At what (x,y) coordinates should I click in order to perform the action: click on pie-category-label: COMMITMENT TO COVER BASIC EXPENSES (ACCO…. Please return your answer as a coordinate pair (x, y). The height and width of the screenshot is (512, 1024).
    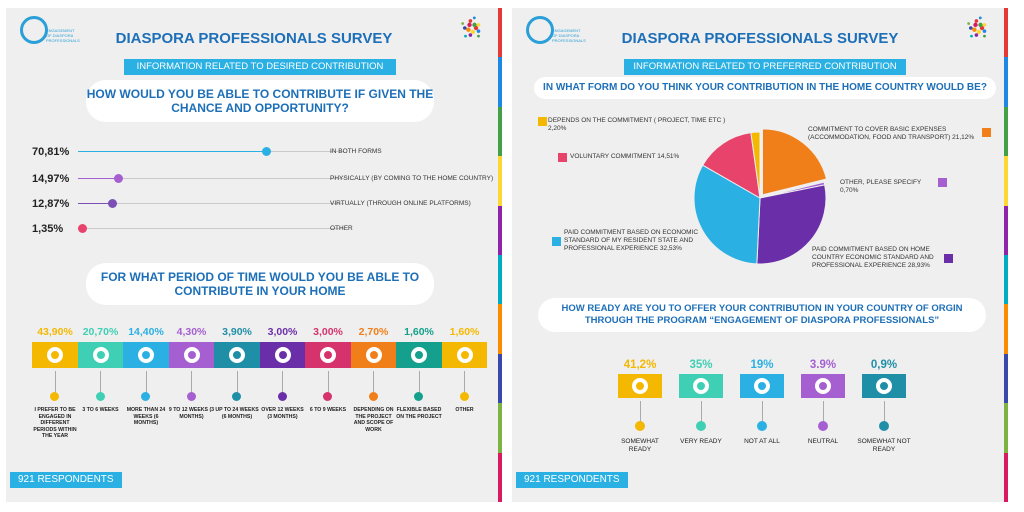
    Looking at the image, I should click on (891, 133).